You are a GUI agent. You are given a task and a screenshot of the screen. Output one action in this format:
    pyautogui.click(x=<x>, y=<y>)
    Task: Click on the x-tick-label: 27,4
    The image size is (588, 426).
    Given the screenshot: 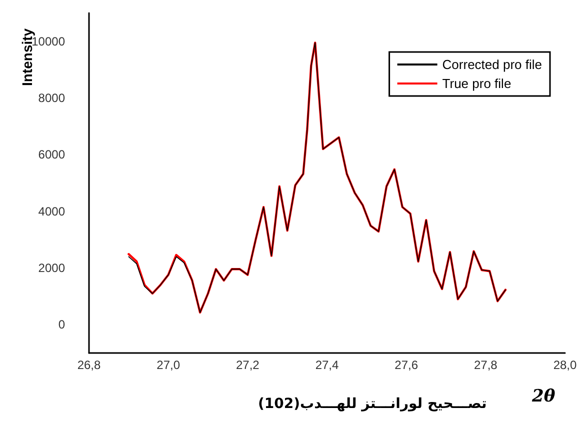 What is the action you would take?
    pyautogui.click(x=327, y=365)
    